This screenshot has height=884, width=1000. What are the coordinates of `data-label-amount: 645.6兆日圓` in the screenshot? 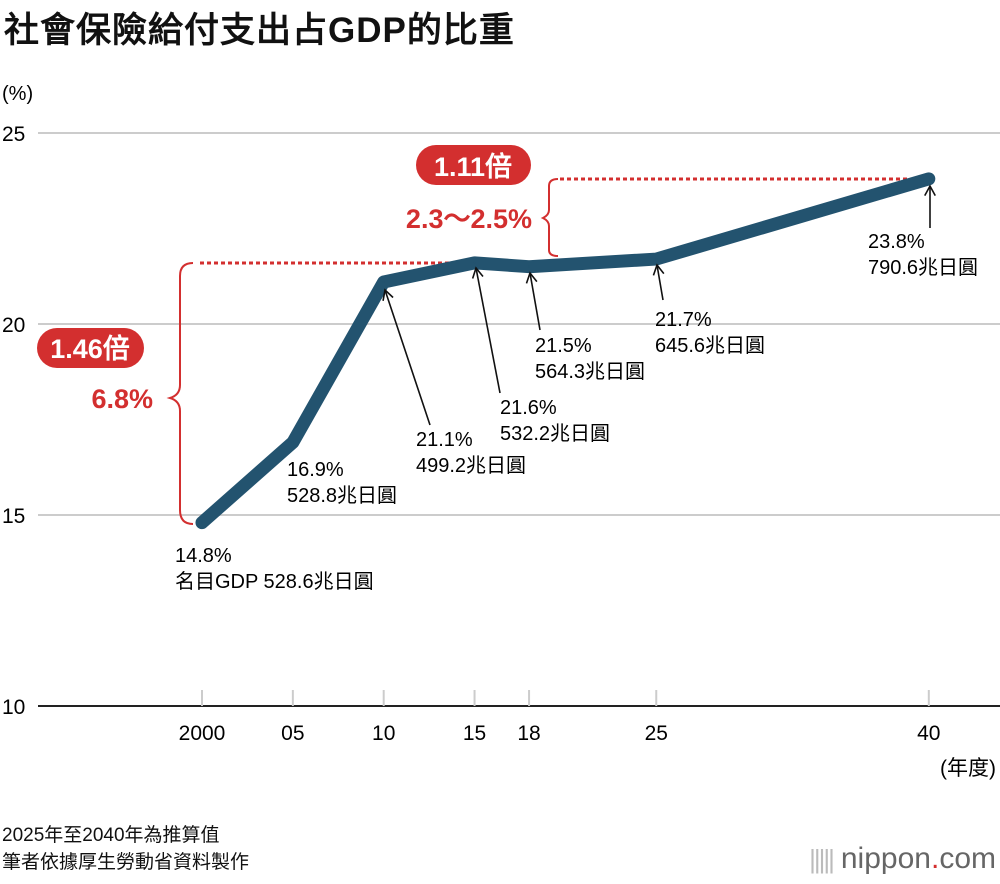 It's located at (710, 345).